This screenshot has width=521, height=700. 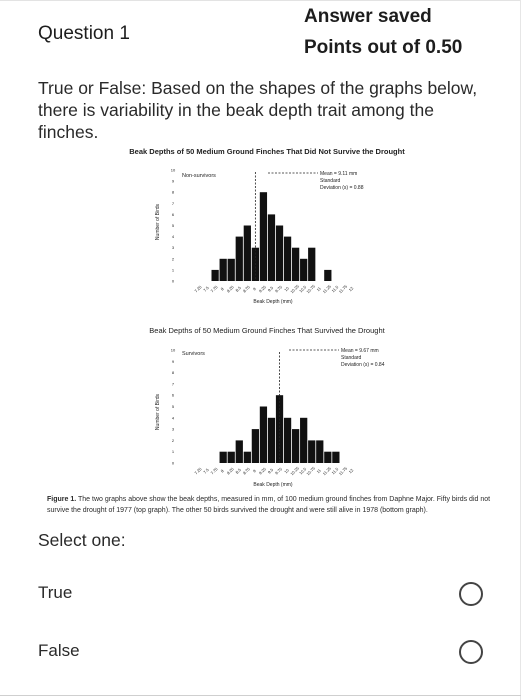 What do you see at coordinates (62, 499) in the screenshot?
I see `caption-label: Figure 1.` at bounding box center [62, 499].